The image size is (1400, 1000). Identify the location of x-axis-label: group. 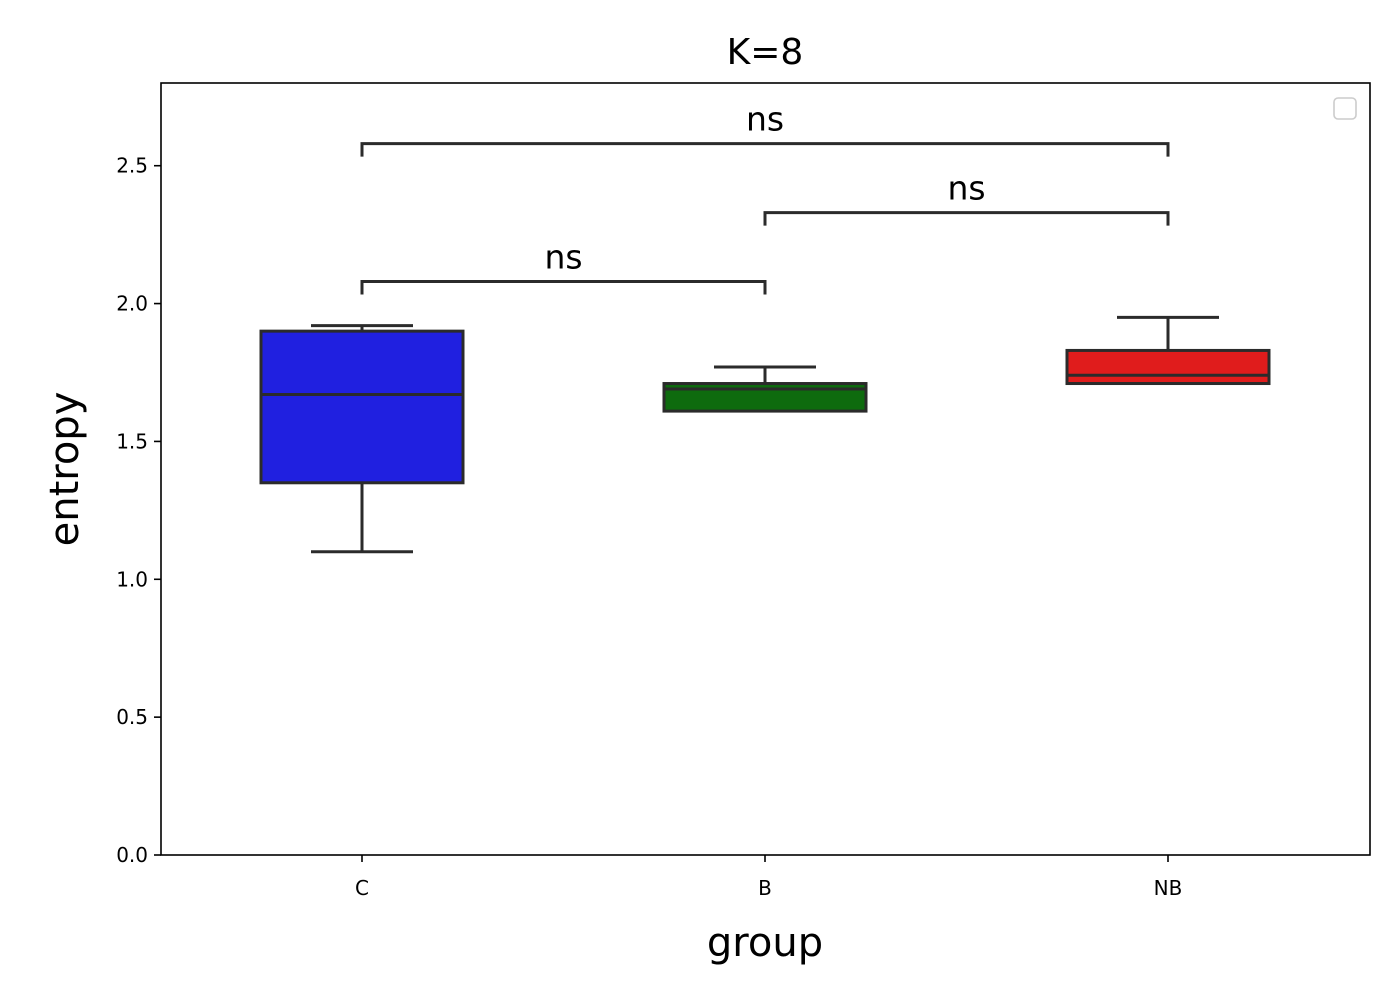
(765, 943).